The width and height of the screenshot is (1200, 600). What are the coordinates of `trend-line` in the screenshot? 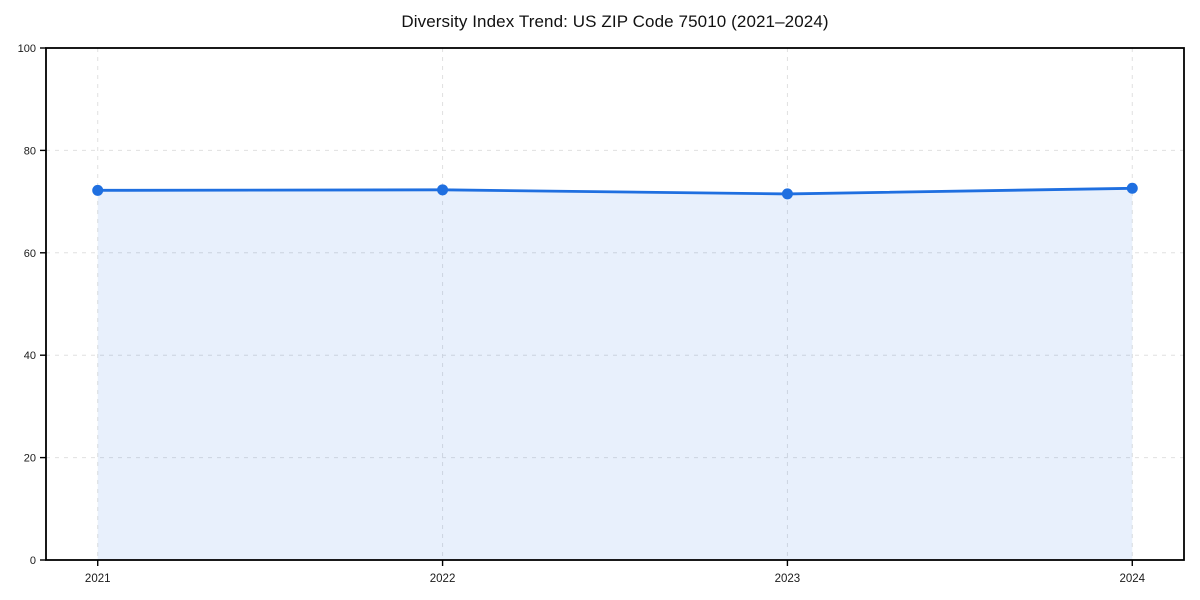 It's located at (615, 191).